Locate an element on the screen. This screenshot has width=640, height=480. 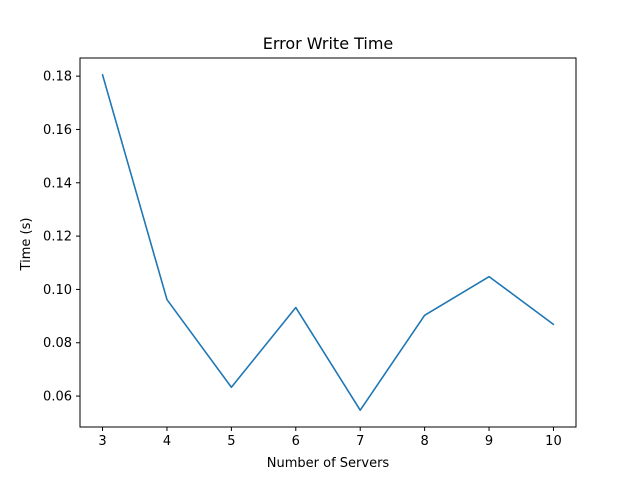
x-tick-label: 4 is located at coordinates (167, 441).